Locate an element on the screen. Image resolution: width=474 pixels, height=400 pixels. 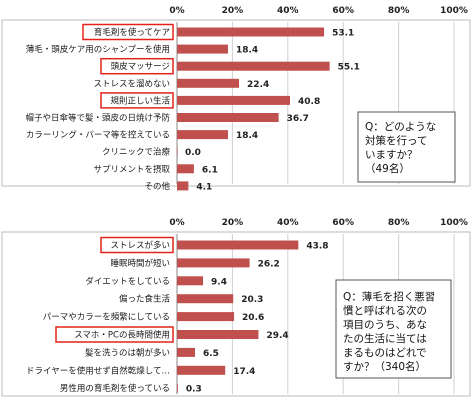
value-label: 43.8 is located at coordinates (317, 247).